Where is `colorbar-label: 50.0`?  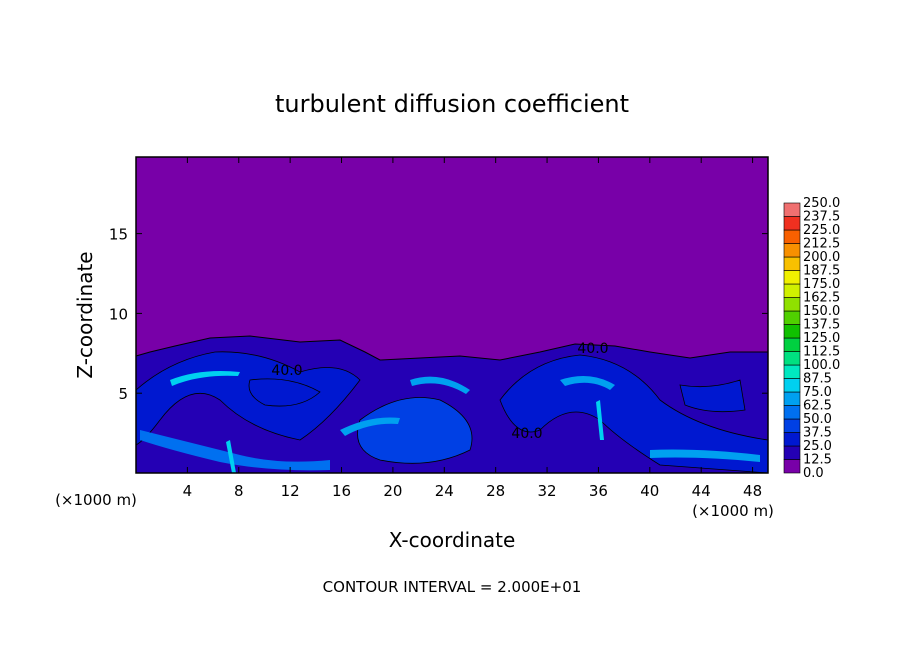 colorbar-label: 50.0 is located at coordinates (817, 419).